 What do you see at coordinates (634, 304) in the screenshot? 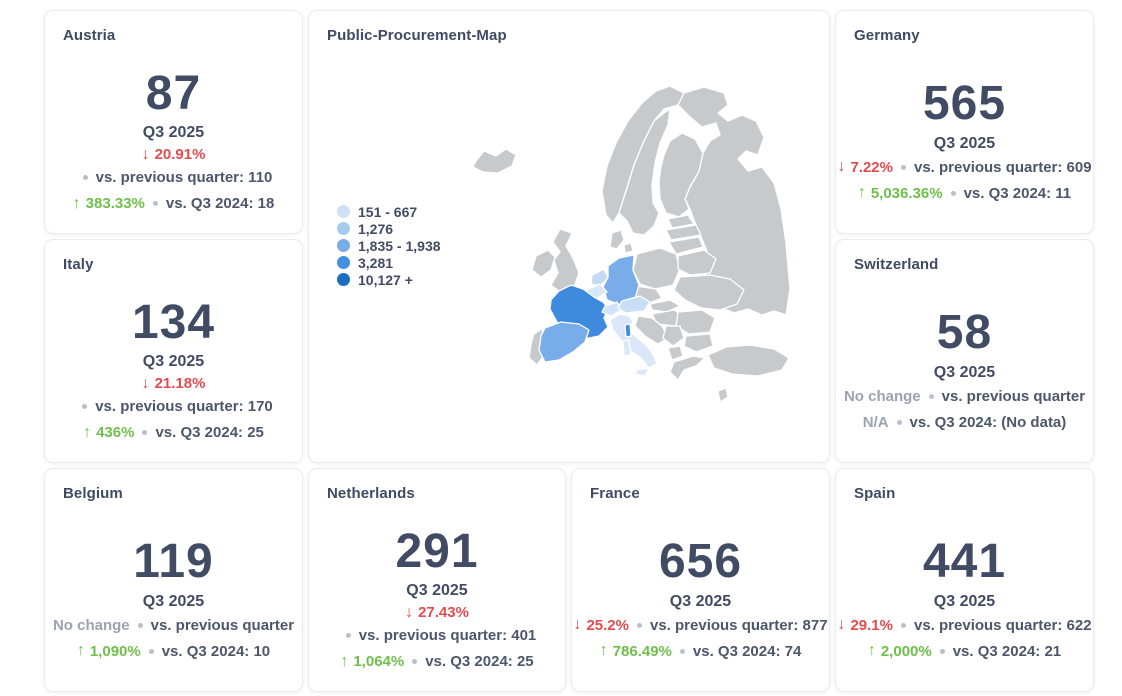
I see `map-country-austria` at bounding box center [634, 304].